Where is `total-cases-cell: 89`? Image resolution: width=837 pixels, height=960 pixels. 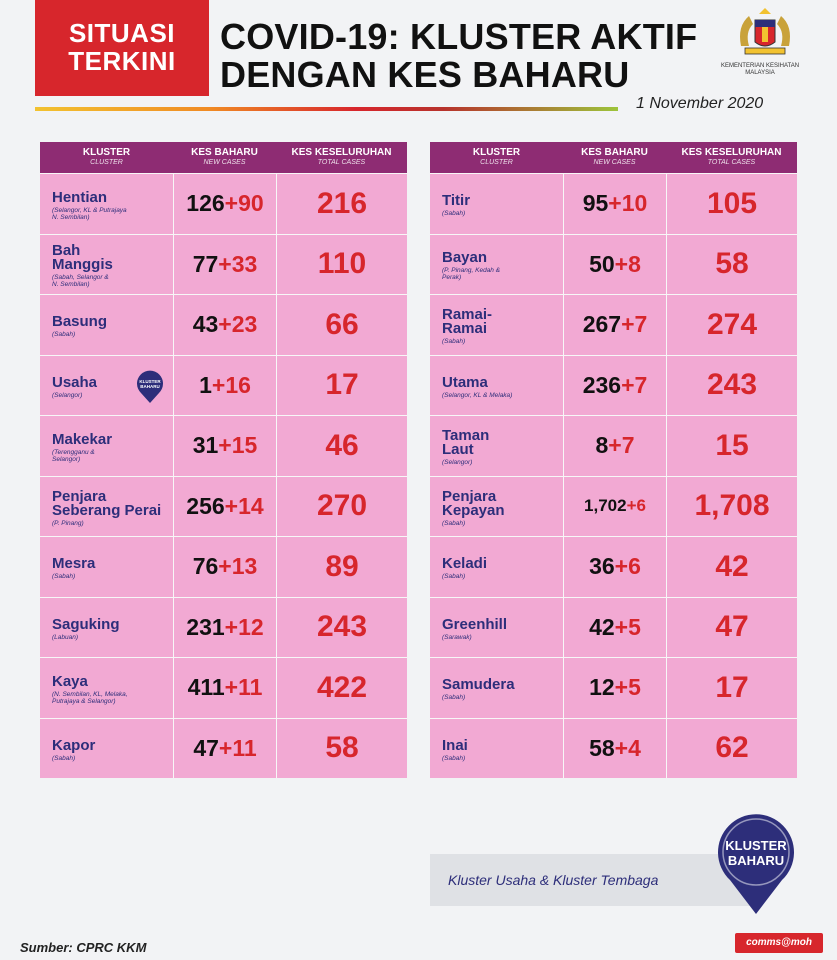
total-cases-cell: 89 is located at coordinates (341, 567).